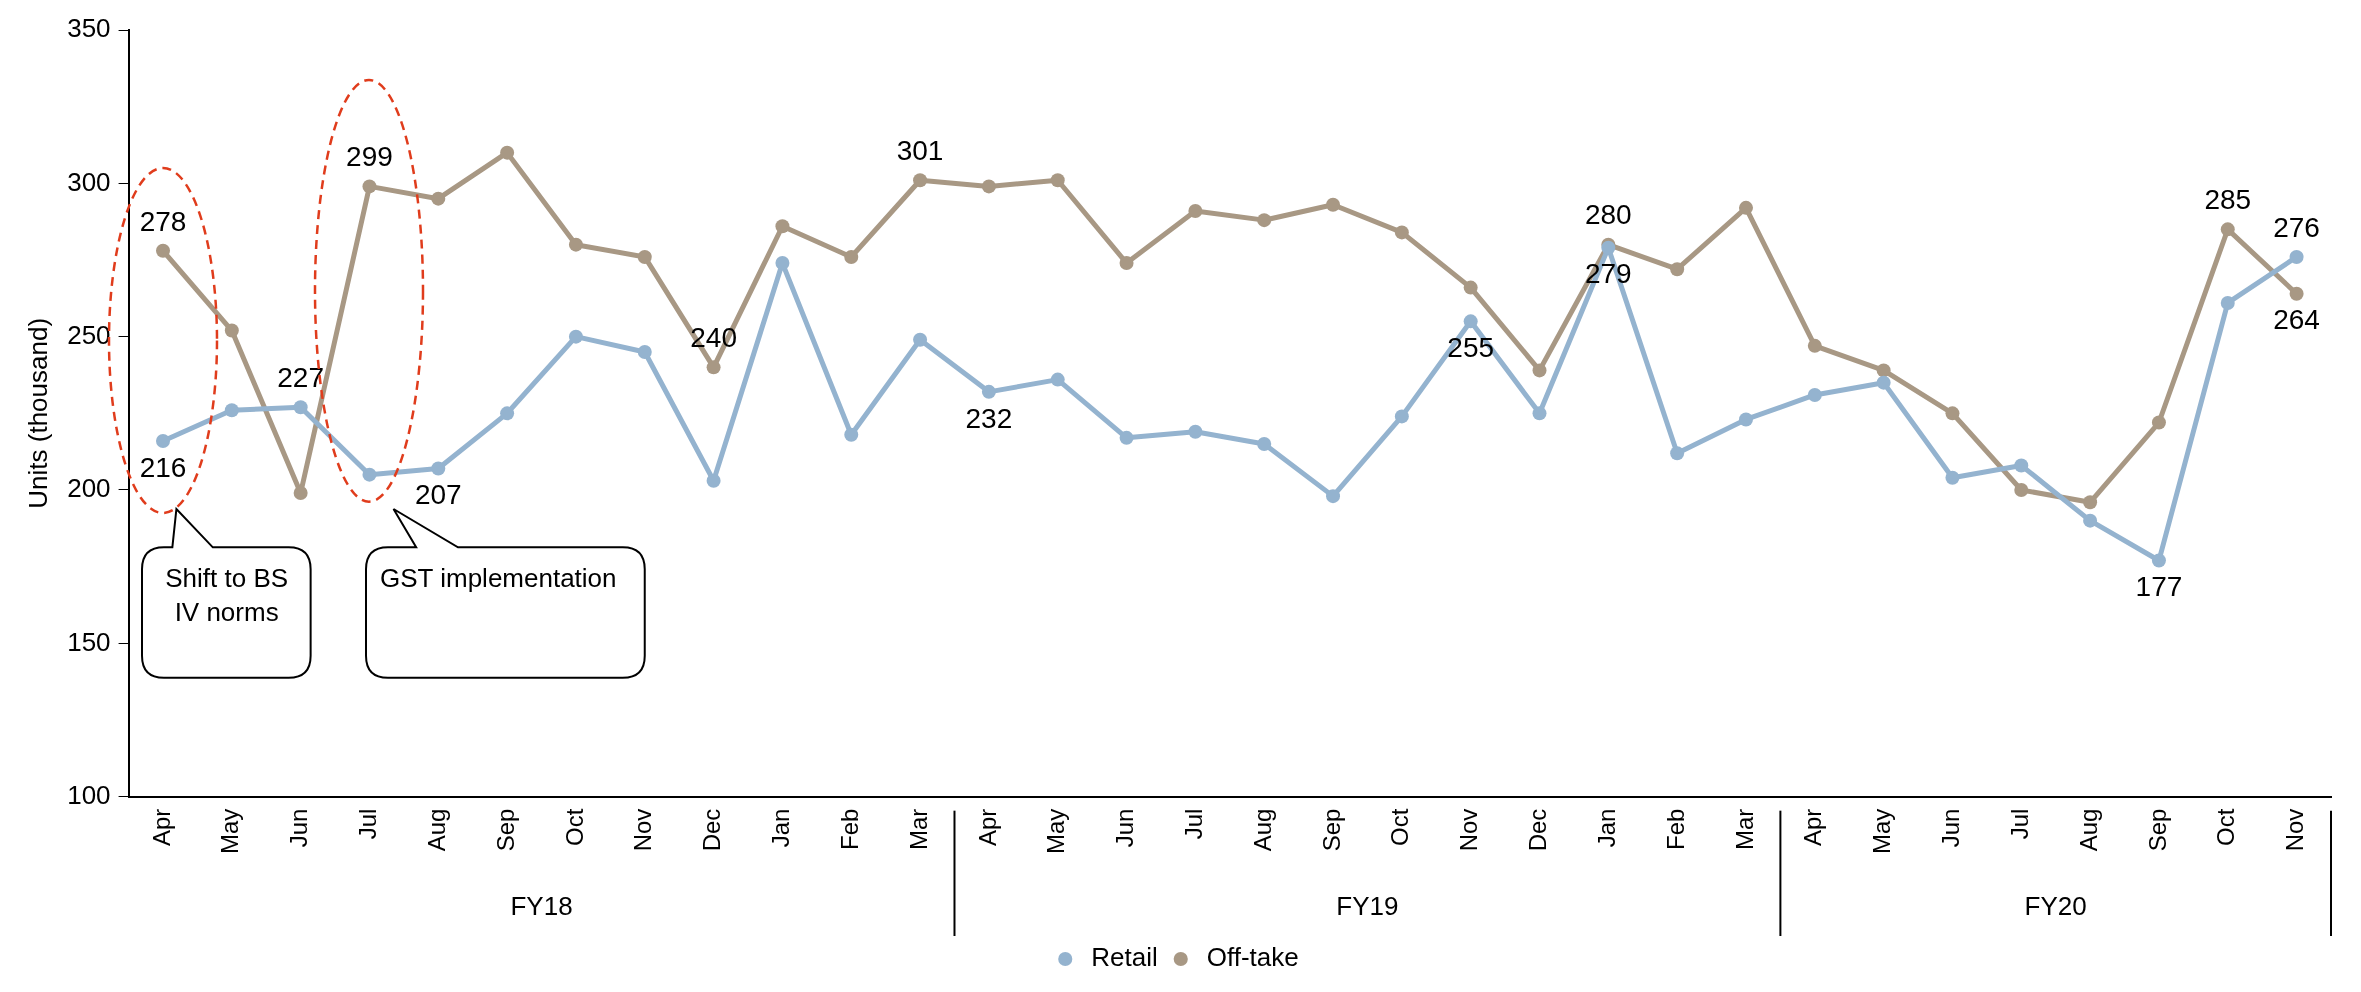  Describe the element at coordinates (1124, 957) in the screenshot. I see `legend-label: Retail` at that location.